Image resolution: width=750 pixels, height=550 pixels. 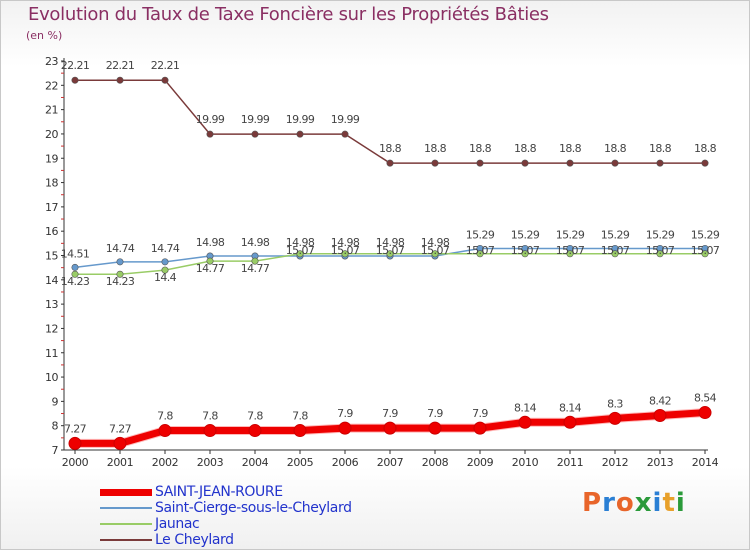 I want to click on legend-item: Saint-Cierge-sous-le-Cheylard, so click(x=226, y=508).